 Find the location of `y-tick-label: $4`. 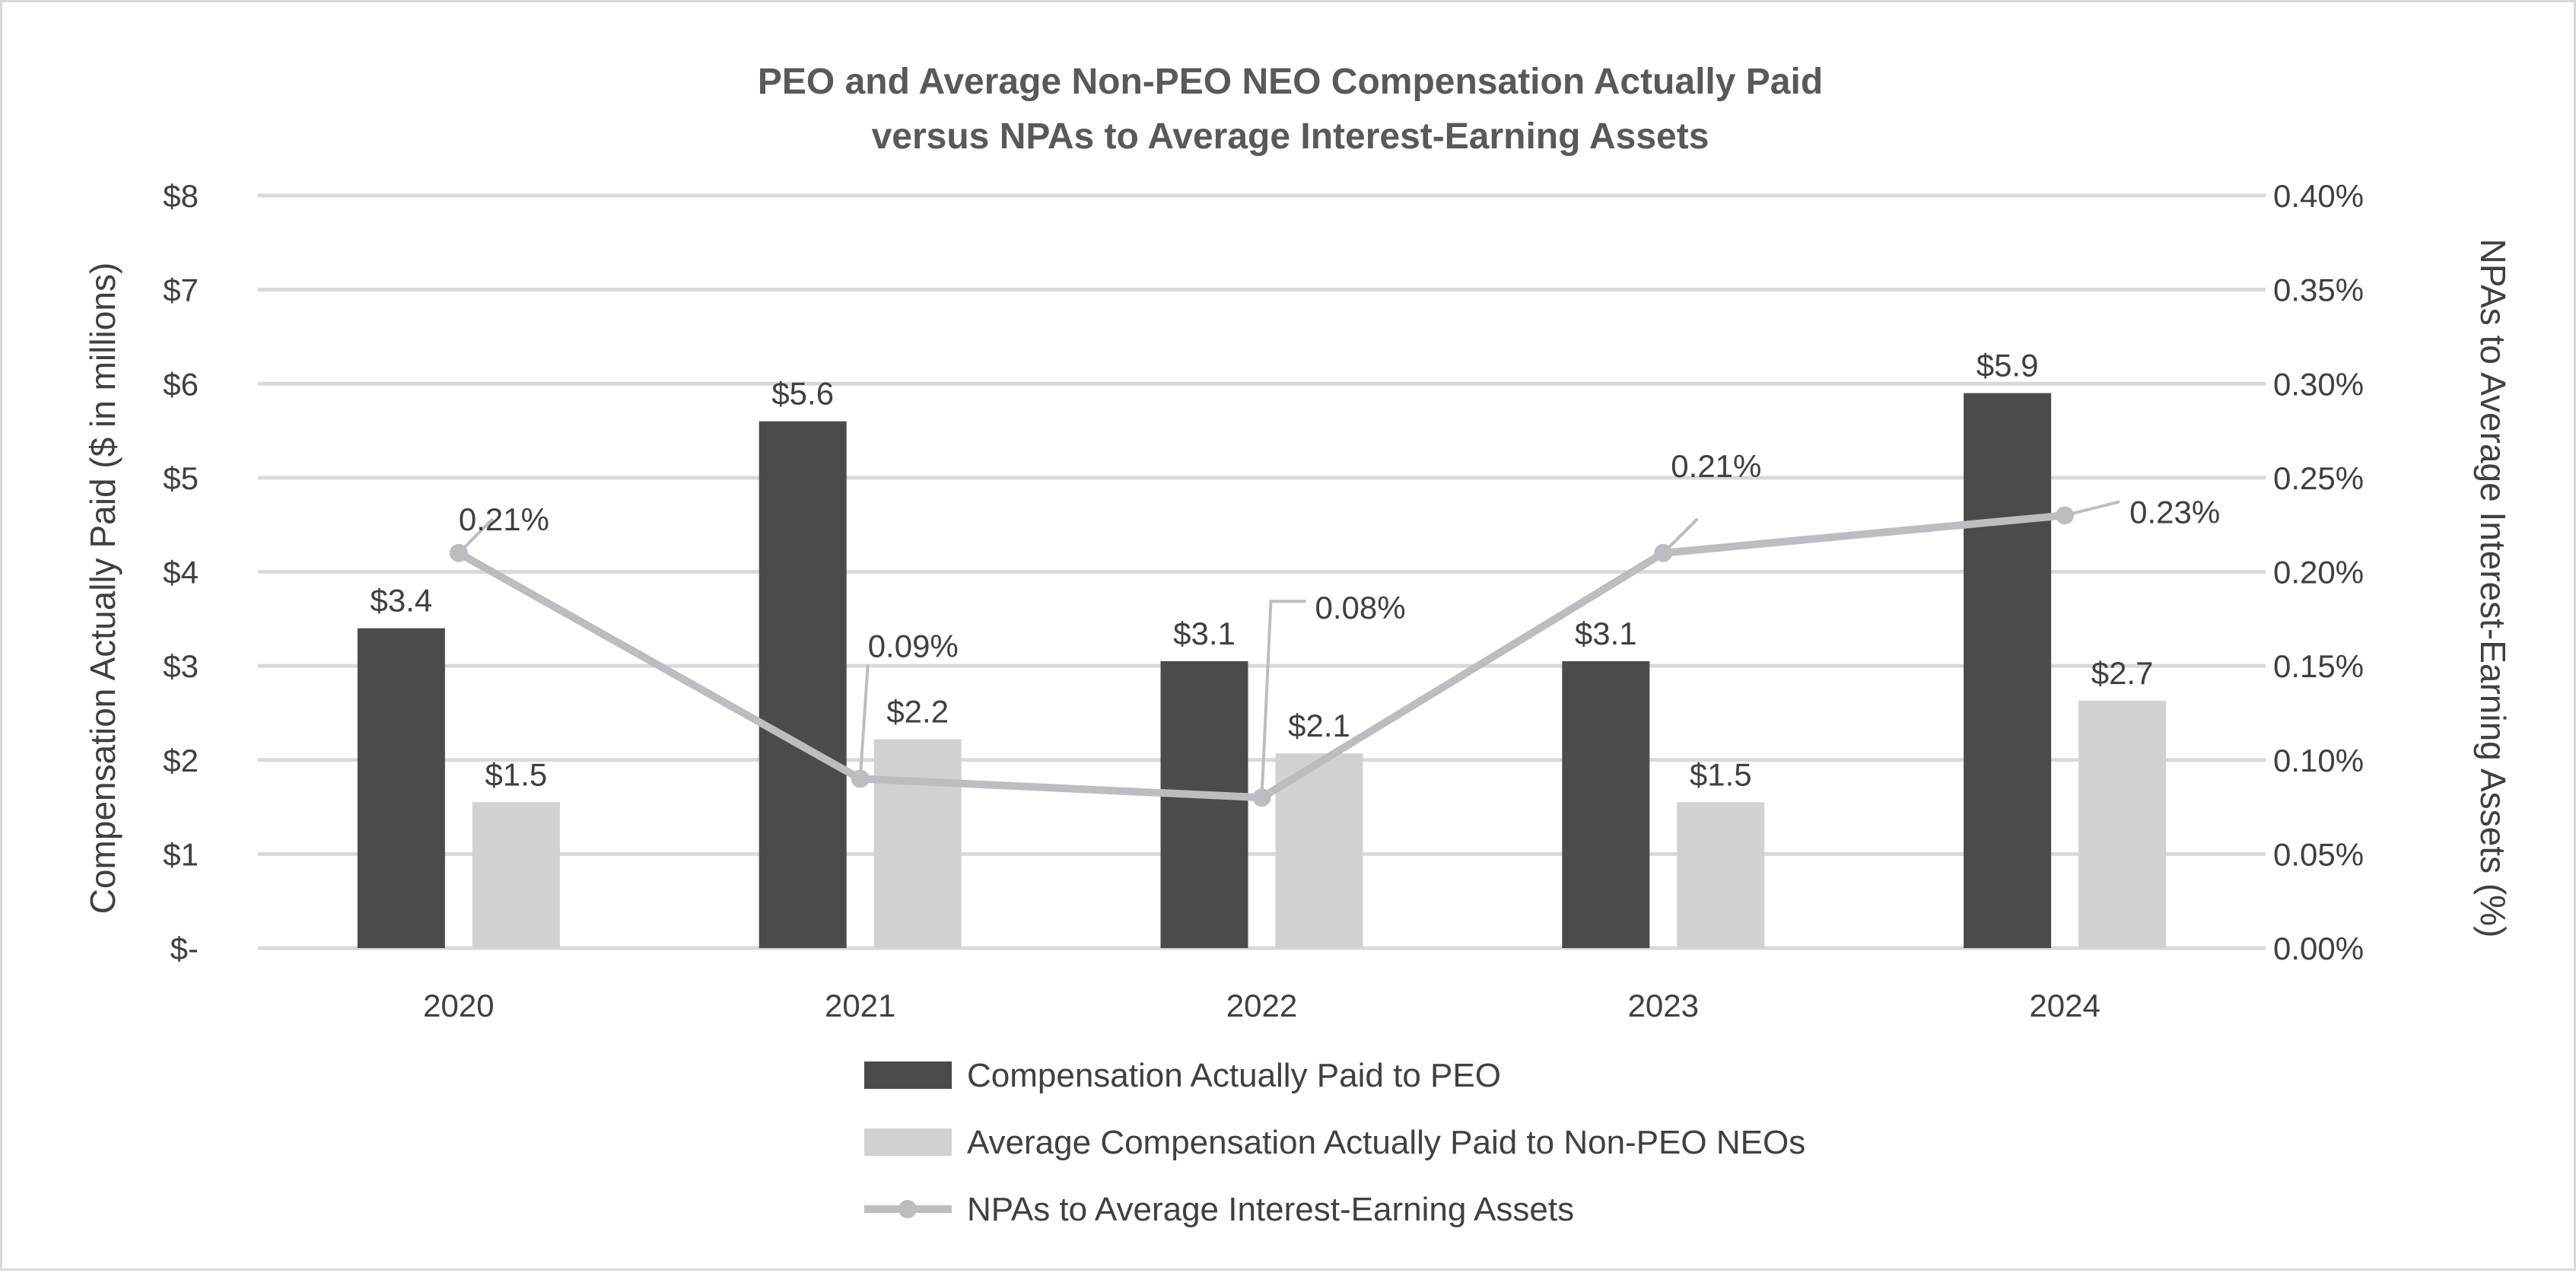

y-tick-label: $4 is located at coordinates (181, 572).